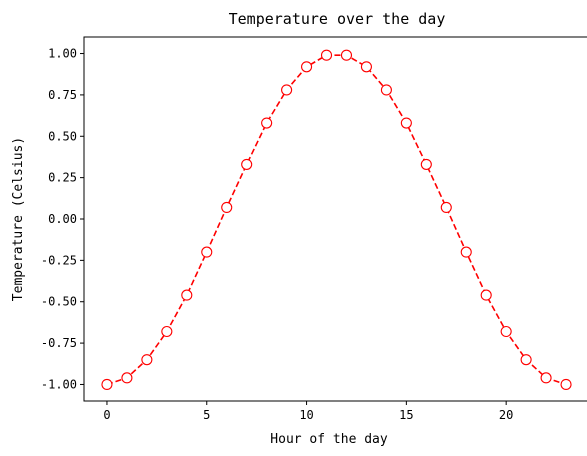 The height and width of the screenshot is (456, 587). I want to click on x-tick-label: 20, so click(506, 415).